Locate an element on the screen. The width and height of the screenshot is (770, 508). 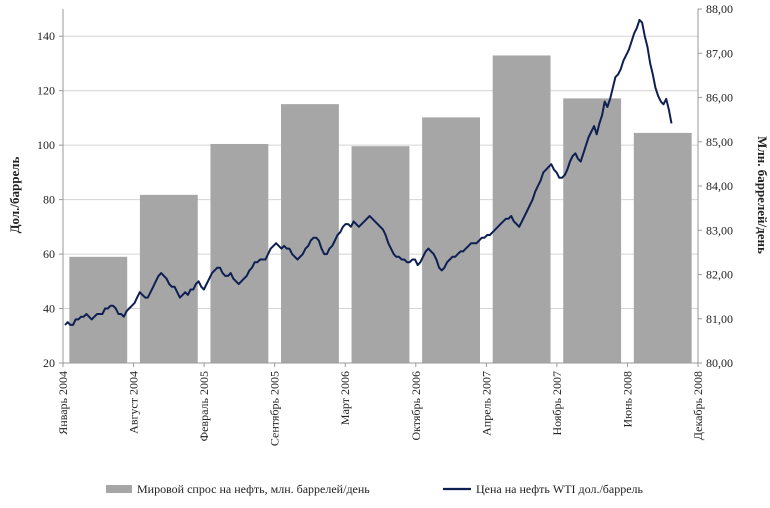
left-axis-ticks: 20 40 60 80 100 120 140 is located at coordinates (50, 199).